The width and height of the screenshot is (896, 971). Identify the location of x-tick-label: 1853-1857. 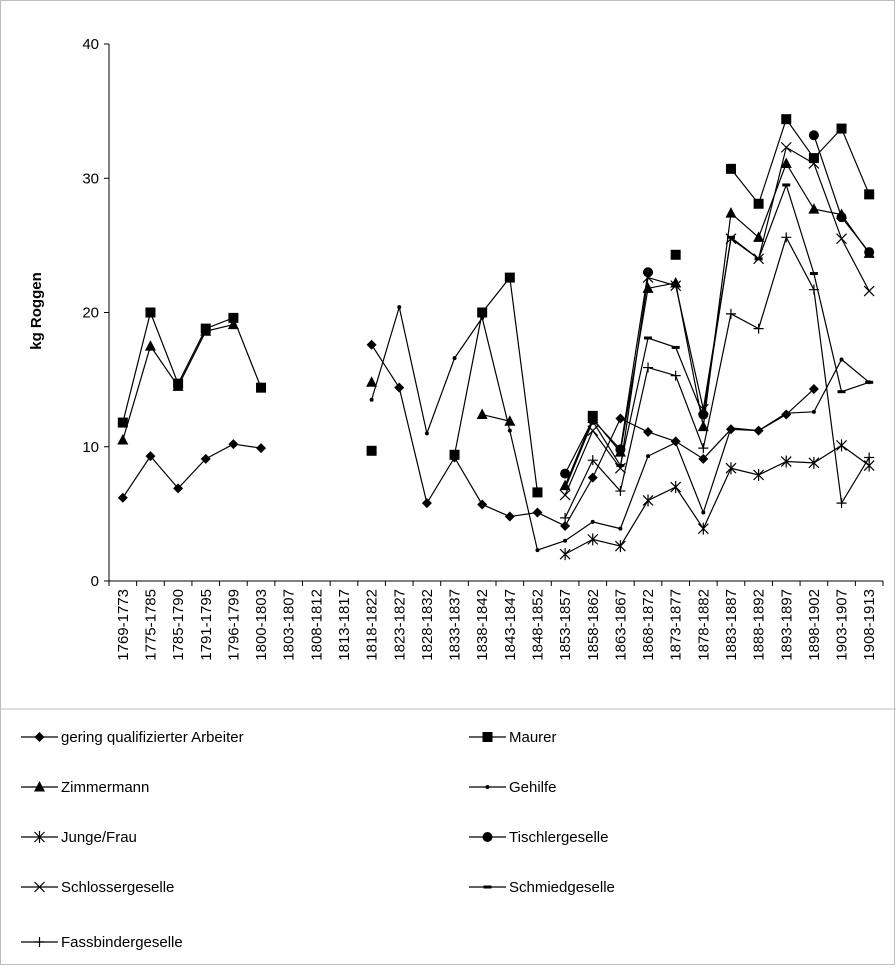
(565, 625).